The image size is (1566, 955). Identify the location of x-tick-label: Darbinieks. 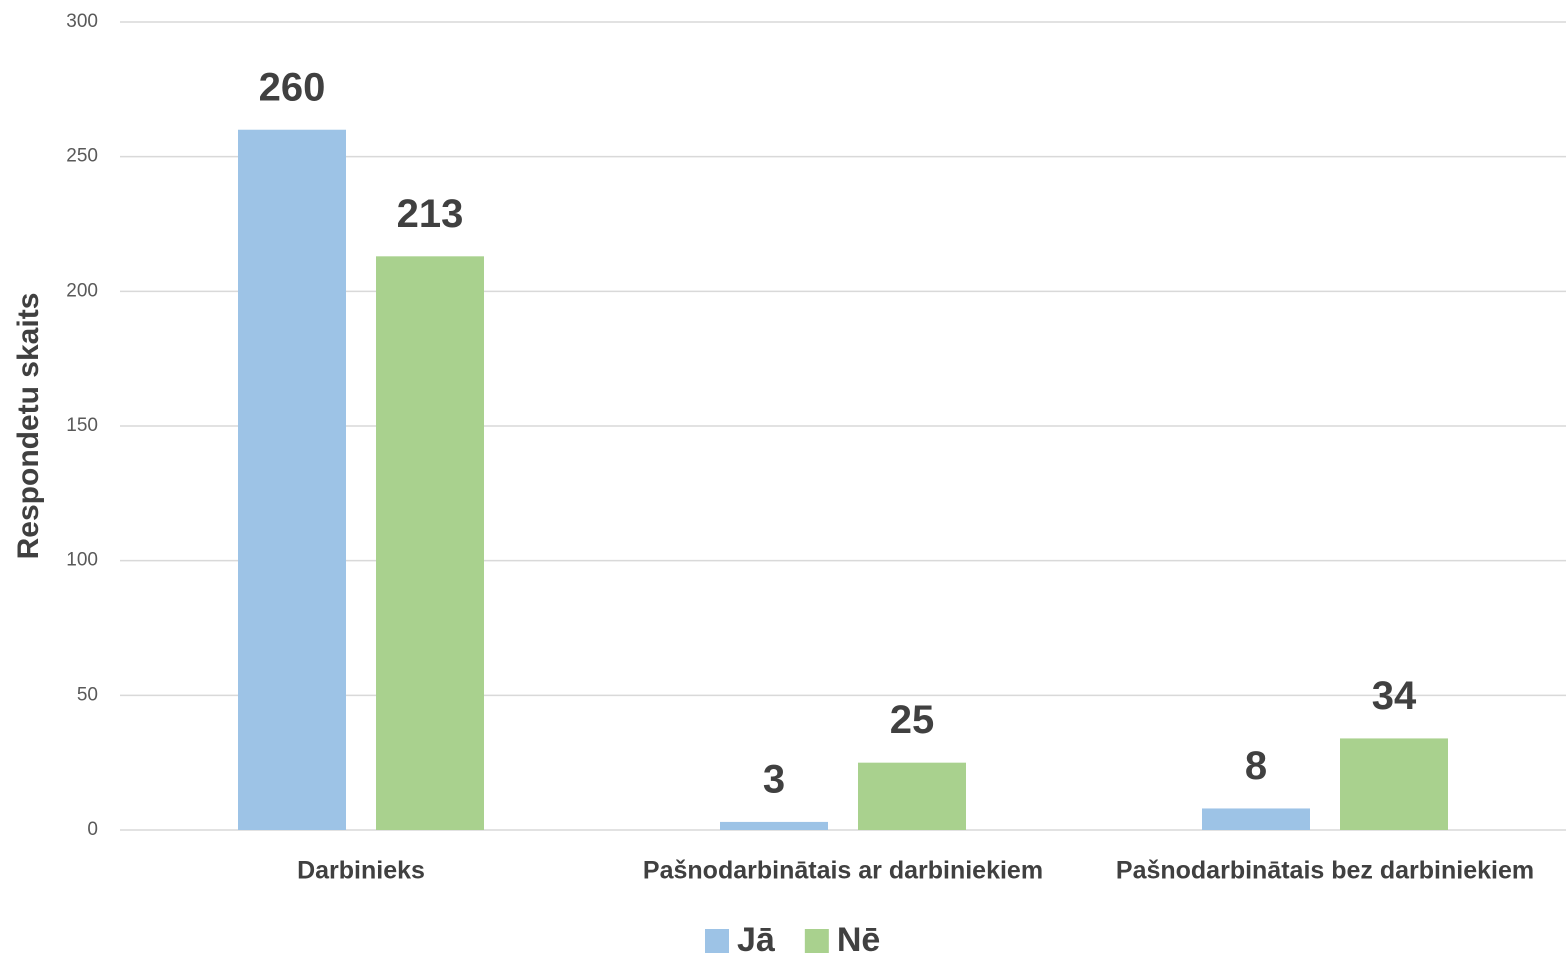
(361, 871).